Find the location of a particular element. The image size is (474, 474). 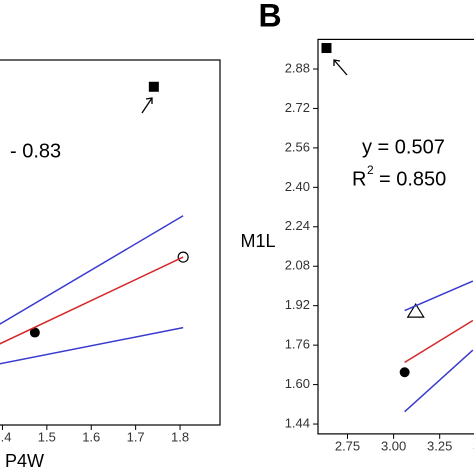

r-squared-base: R is located at coordinates (359, 179).